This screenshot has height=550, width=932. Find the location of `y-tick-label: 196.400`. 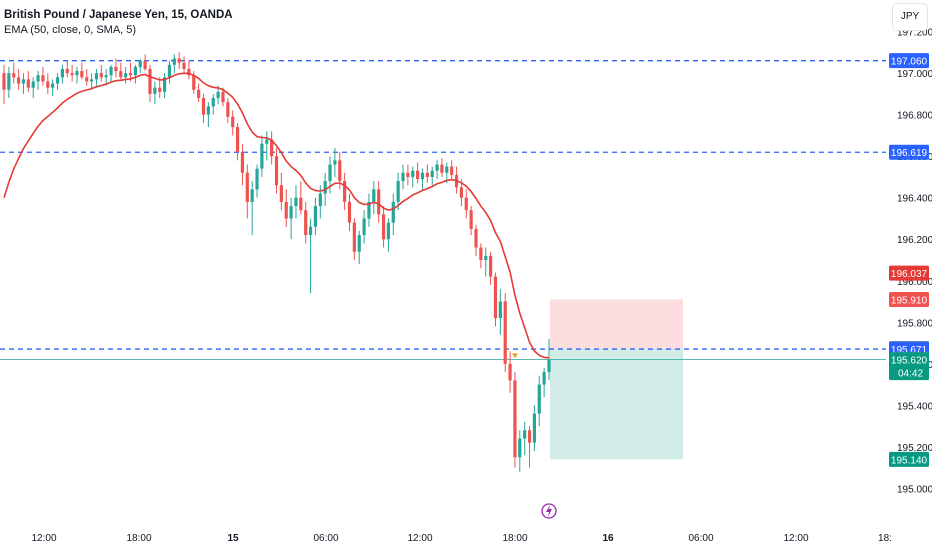

y-tick-label: 196.400 is located at coordinates (914, 199).